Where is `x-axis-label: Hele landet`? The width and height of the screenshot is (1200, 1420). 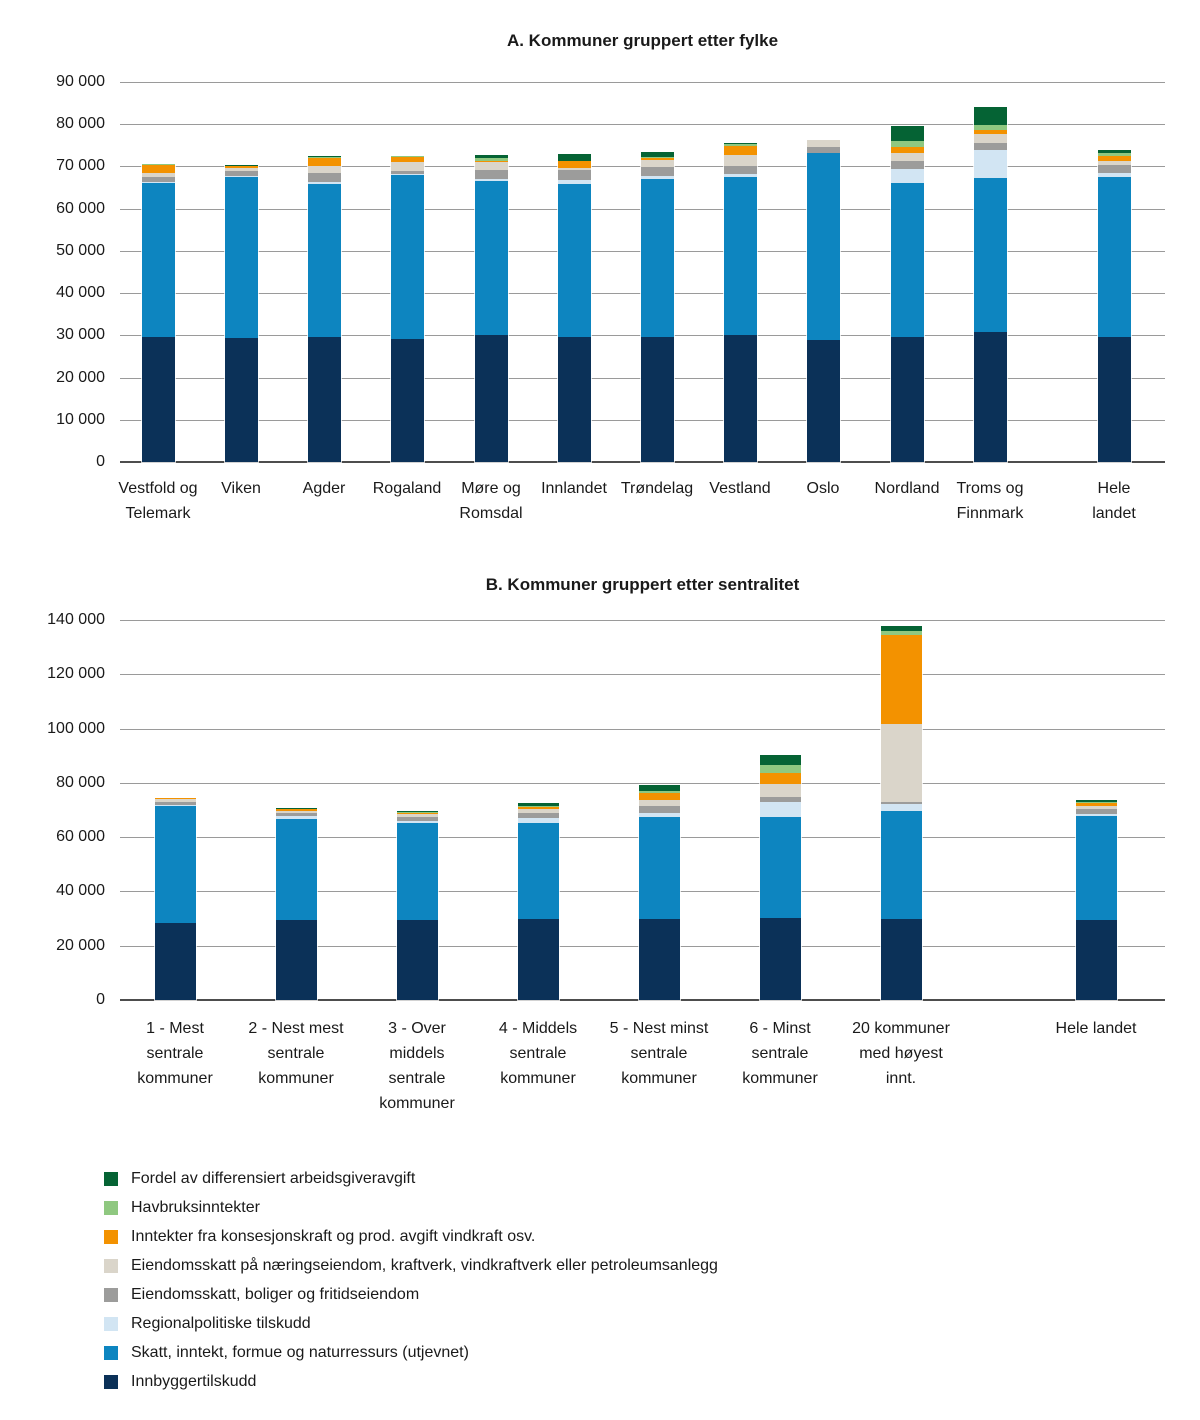
x-axis-label: Hele landet is located at coordinates (1096, 1028).